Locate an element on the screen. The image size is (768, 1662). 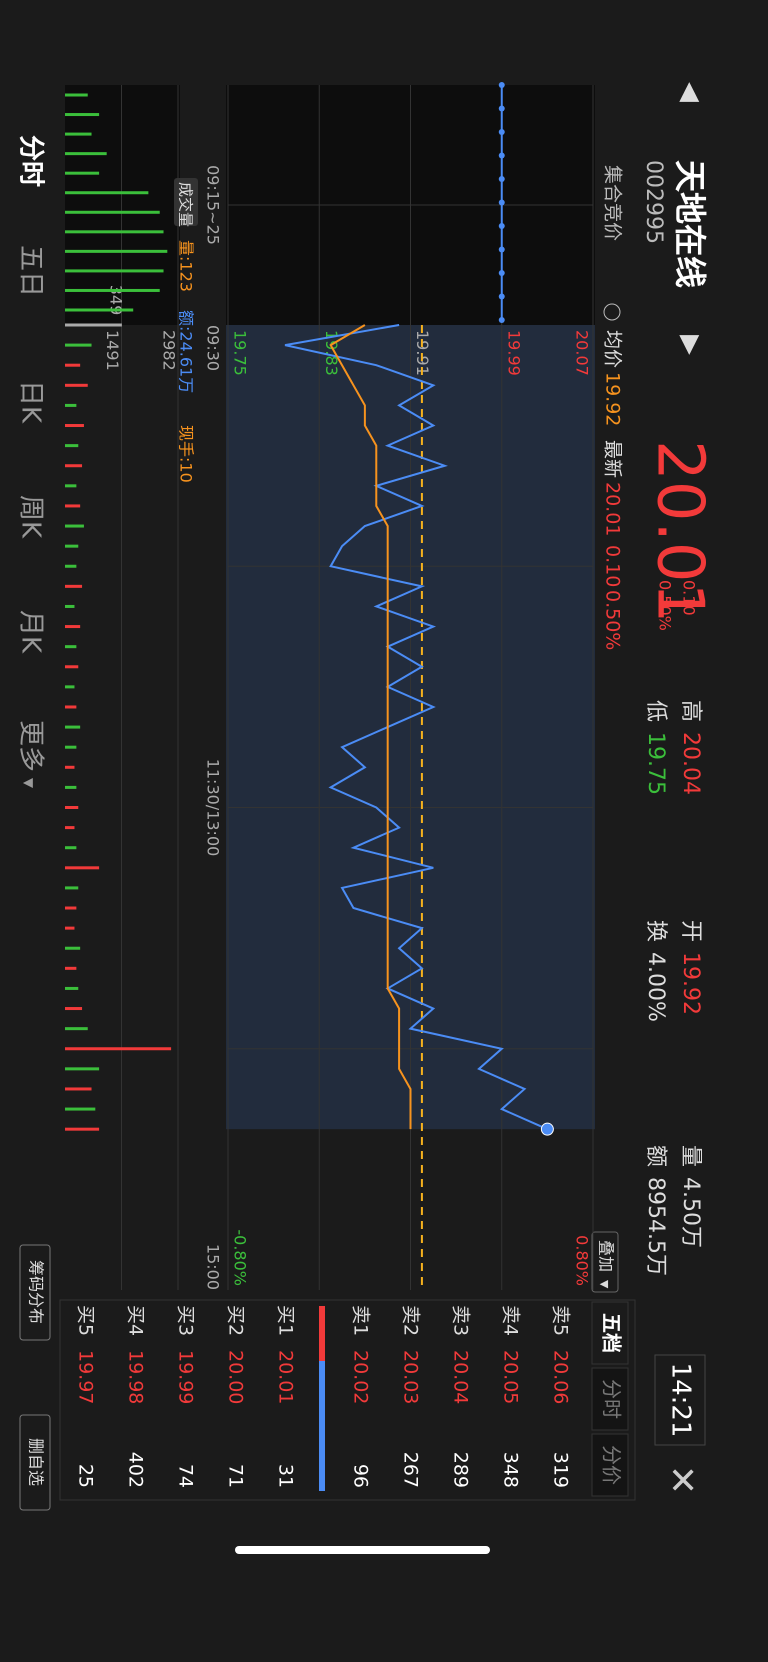
period-tab: 周K is located at coordinates (31, 517).